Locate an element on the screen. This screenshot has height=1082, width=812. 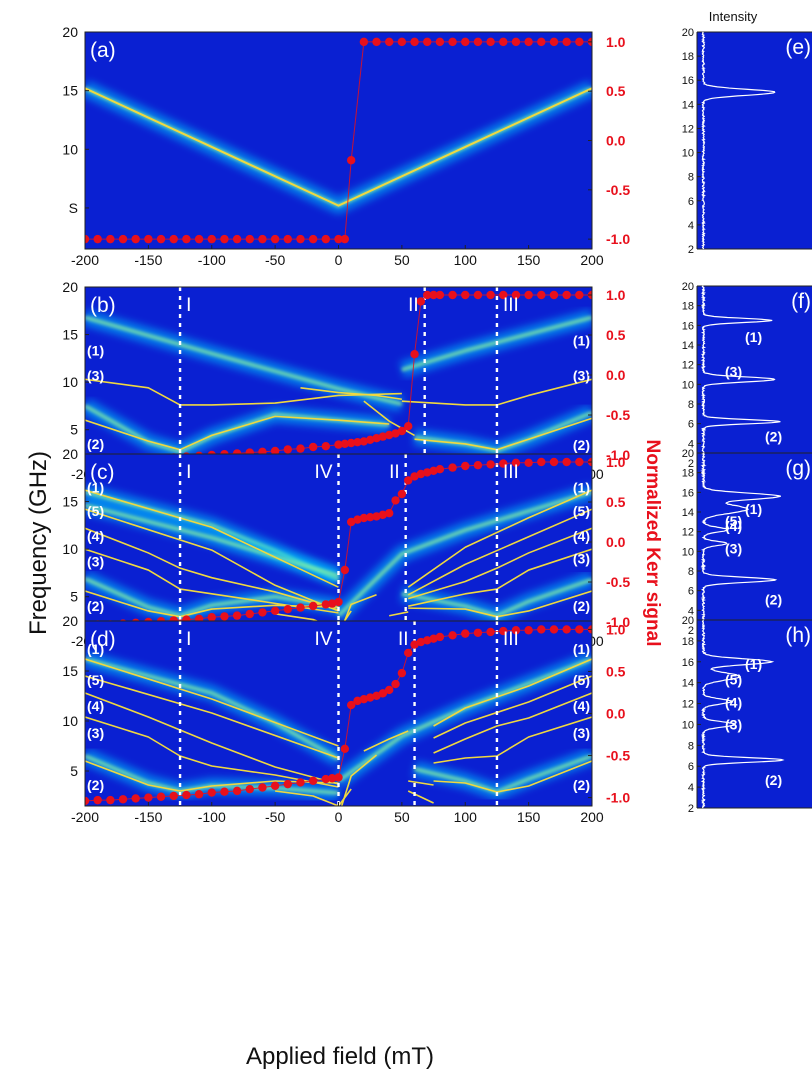
kerr-axis-title: Normalized Kerr signal is located at coordinates (652, 543).